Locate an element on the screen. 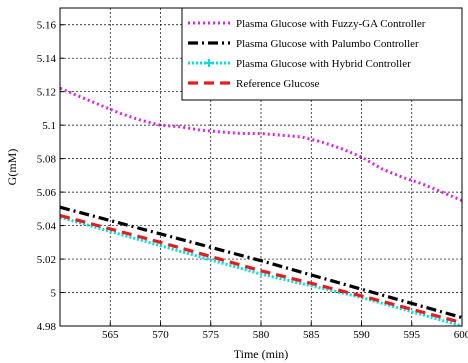 This screenshot has width=468, height=363. legend-label: Plasma Glucose with Fuzzy-GA Controller is located at coordinates (331, 24).